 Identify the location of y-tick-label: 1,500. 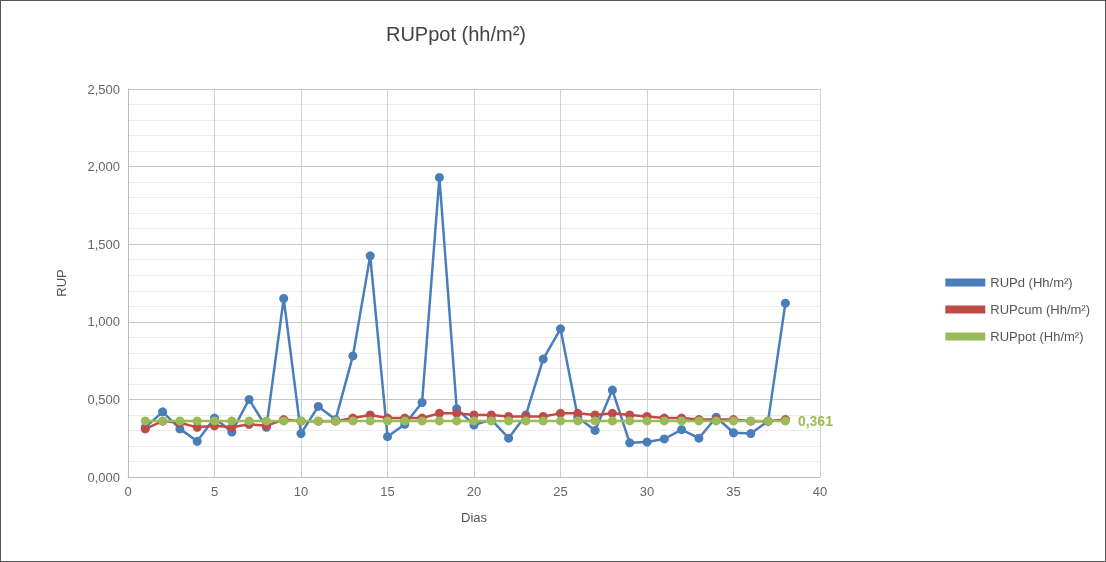
(103, 244).